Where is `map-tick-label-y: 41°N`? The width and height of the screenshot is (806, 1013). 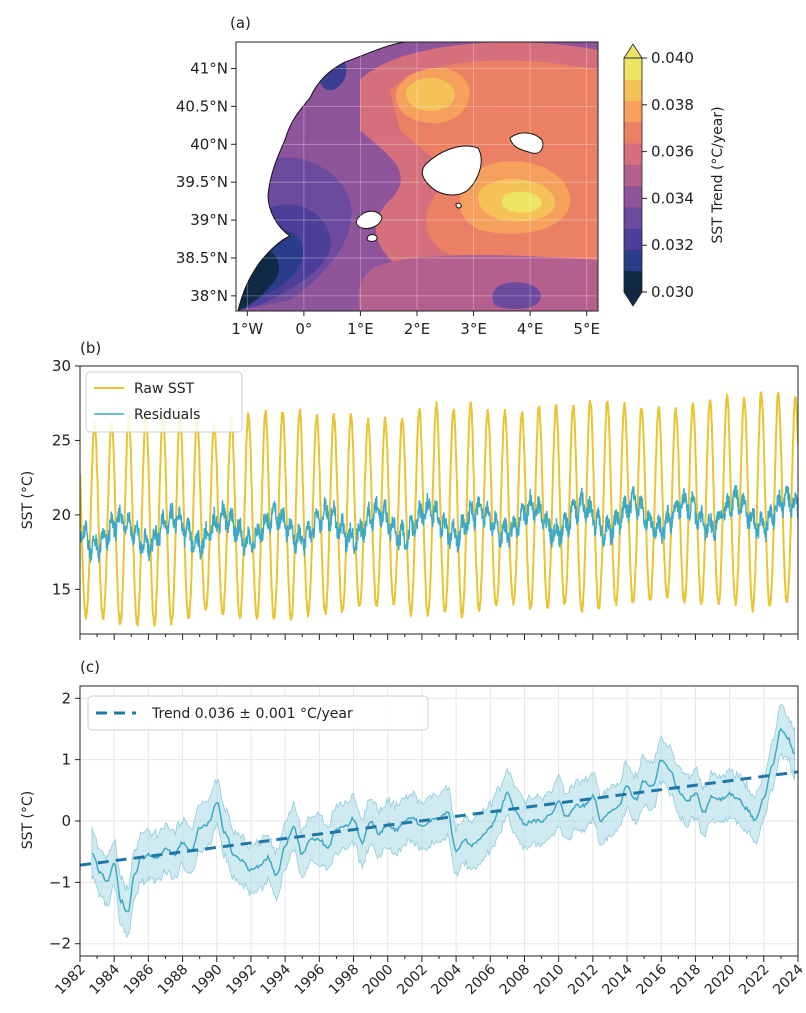 map-tick-label-y: 41°N is located at coordinates (209, 69).